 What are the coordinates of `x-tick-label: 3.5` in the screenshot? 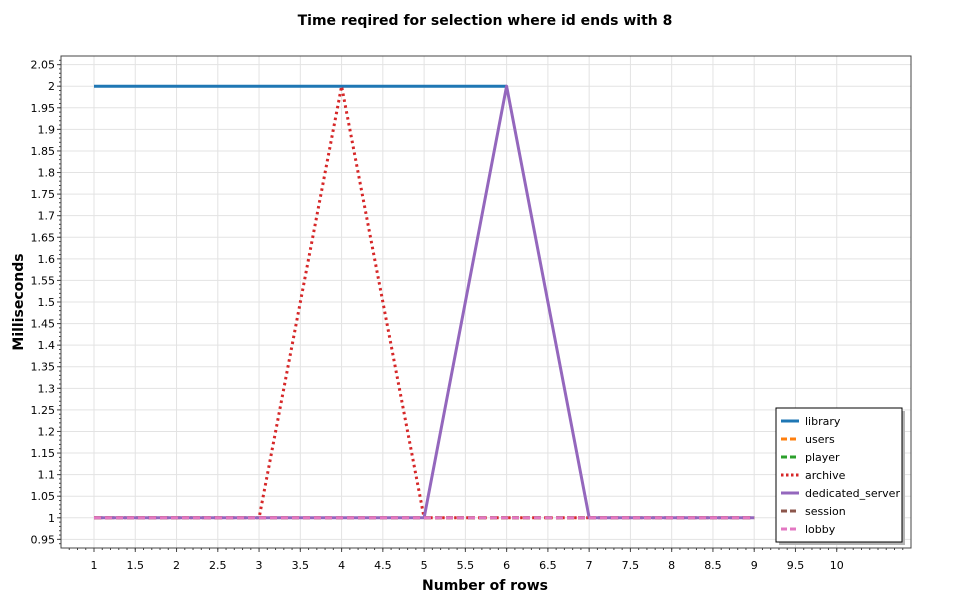 It's located at (301, 565).